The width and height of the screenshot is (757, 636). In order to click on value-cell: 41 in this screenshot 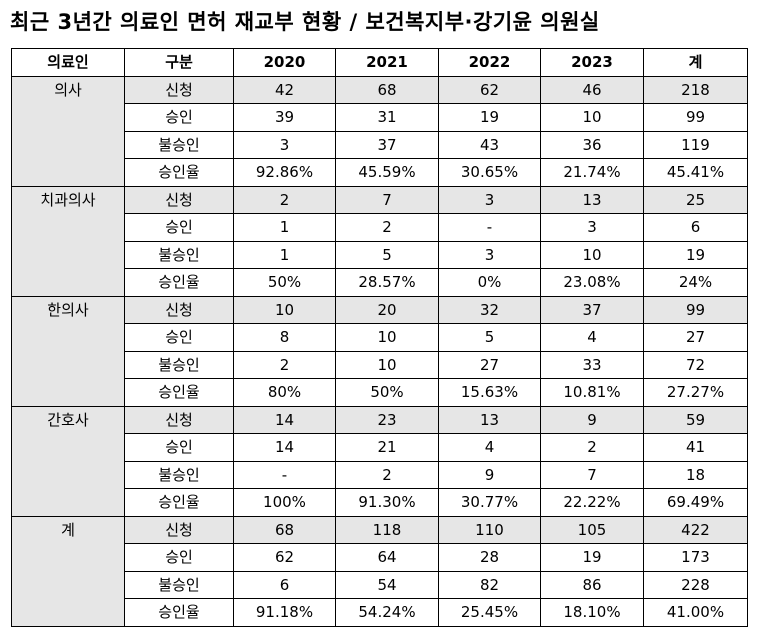, I will do `click(695, 447)`.